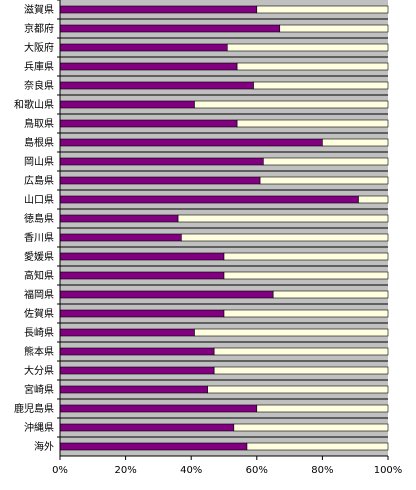 This screenshot has height=490, width=416. What do you see at coordinates (322, 470) in the screenshot?
I see `x-tick-label: 80%` at bounding box center [322, 470].